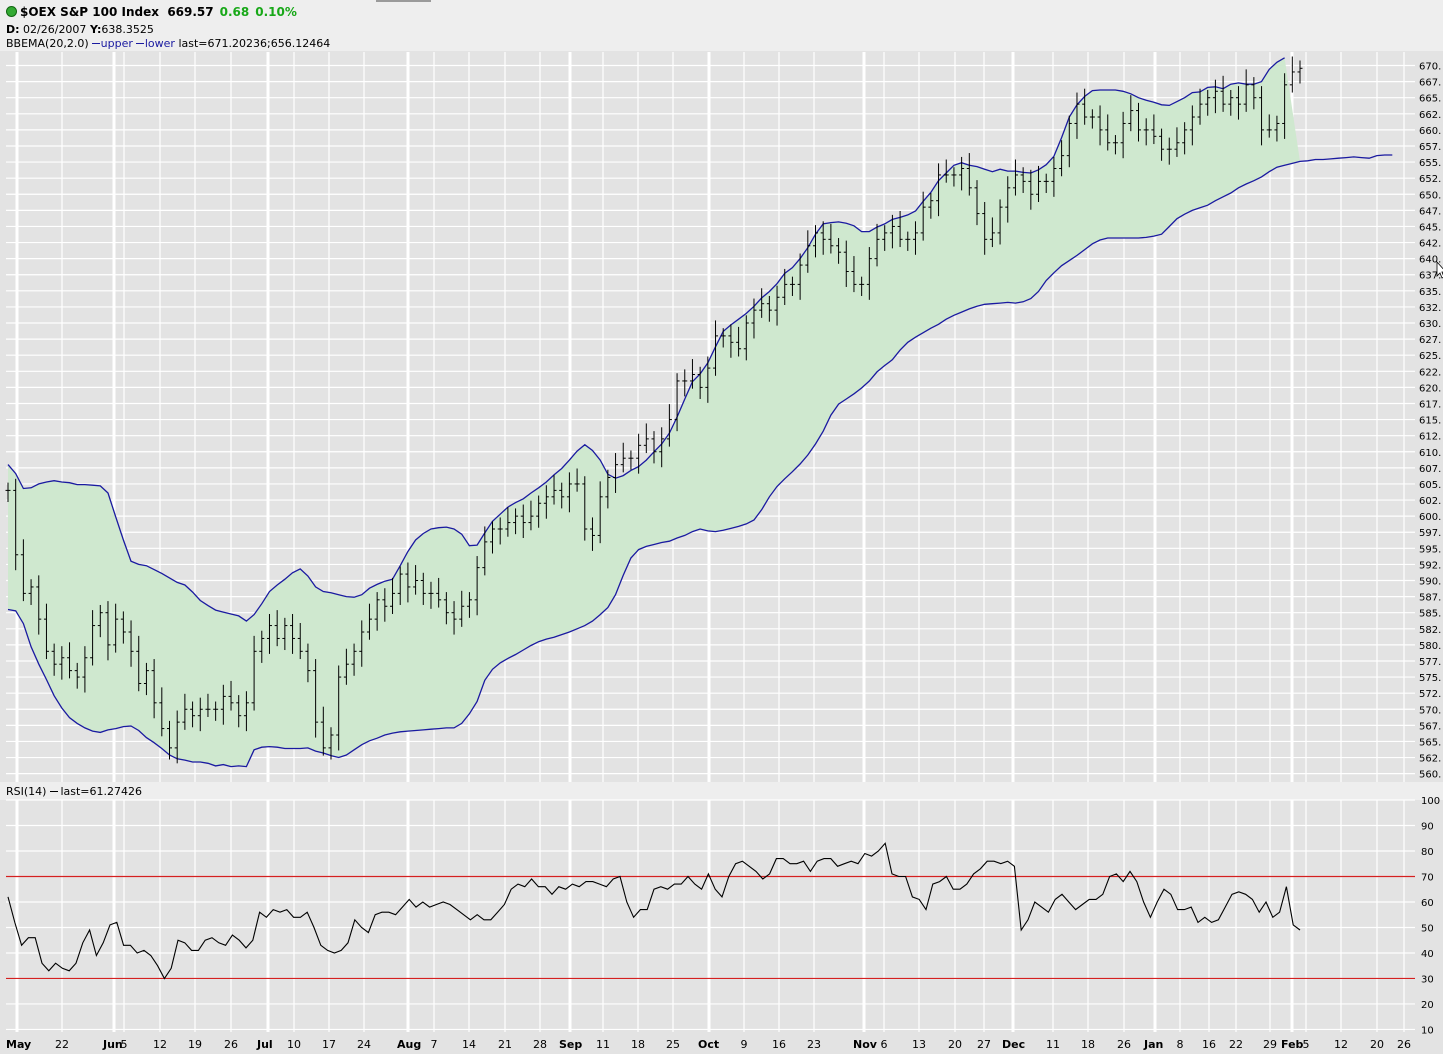  What do you see at coordinates (403, 1) in the screenshot?
I see `window-tab-marker` at bounding box center [403, 1].